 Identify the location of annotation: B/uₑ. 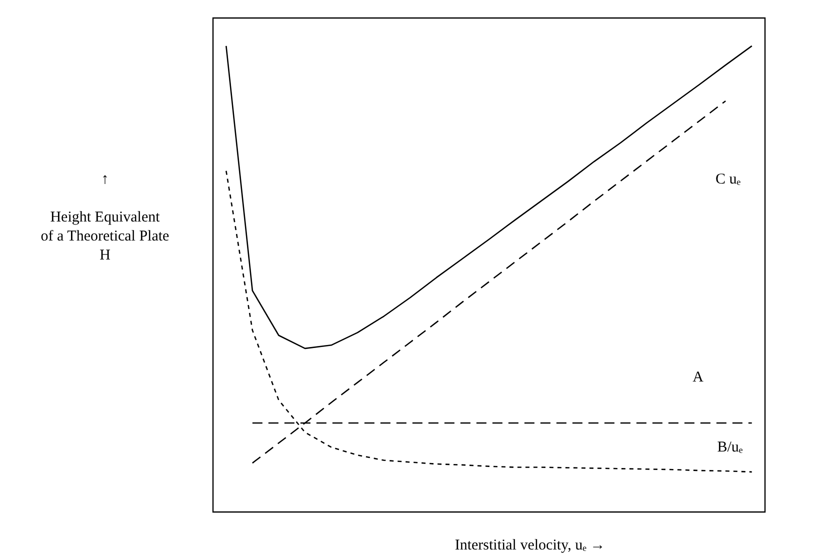
(730, 448).